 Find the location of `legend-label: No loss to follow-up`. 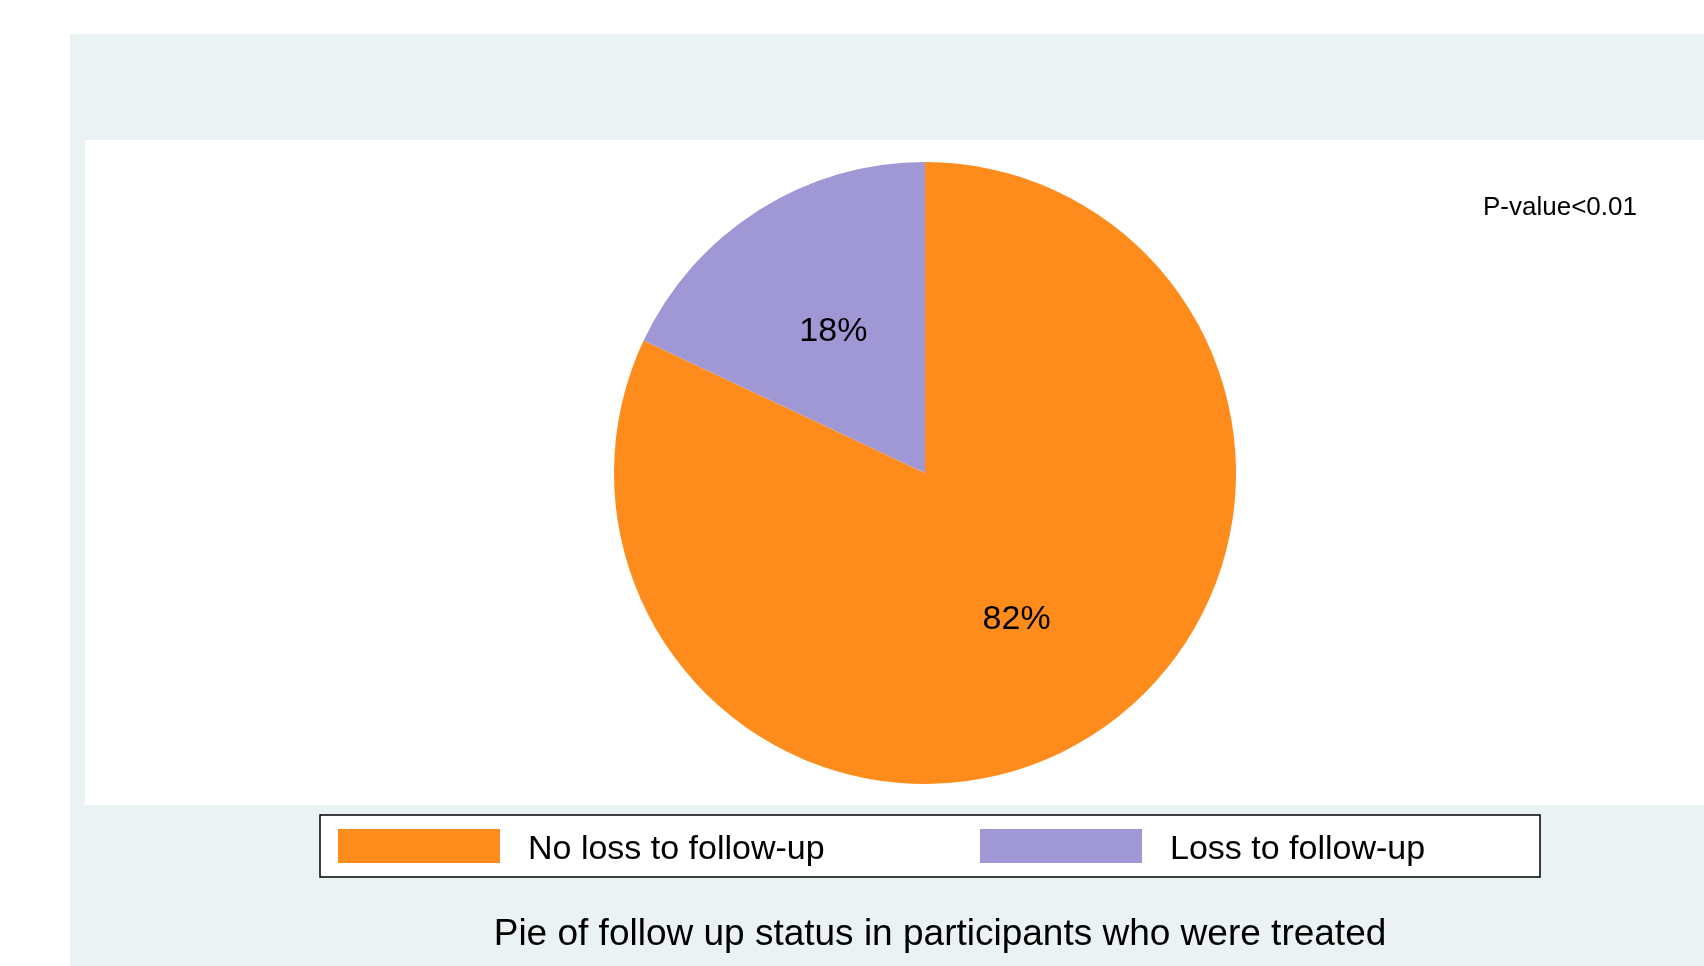

legend-label: No loss to follow-up is located at coordinates (676, 847).